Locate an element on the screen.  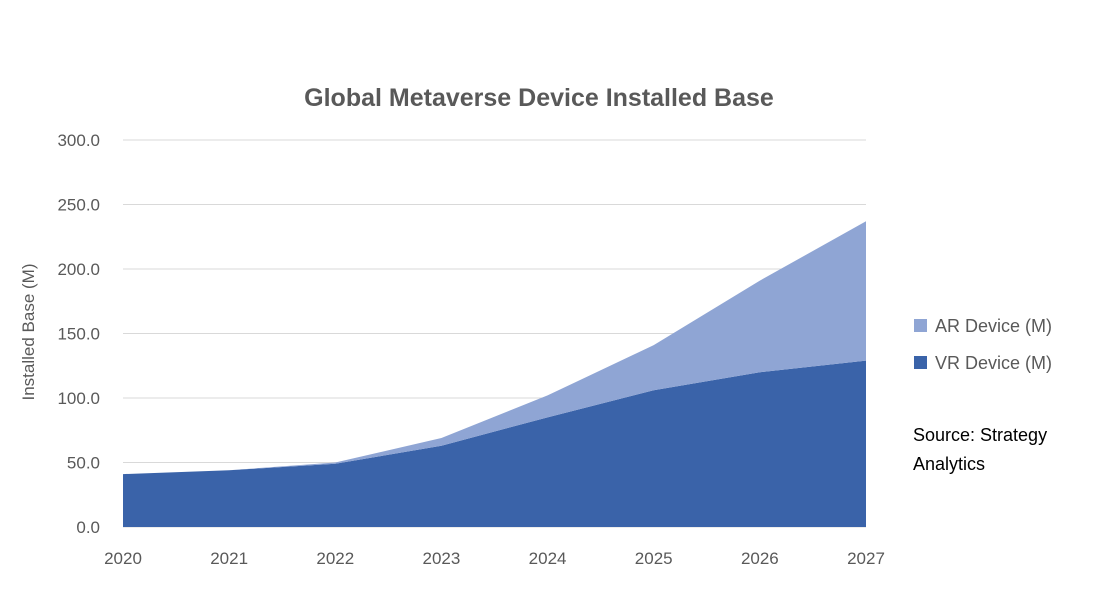
y-tick-label: 0.0 is located at coordinates (88, 527).